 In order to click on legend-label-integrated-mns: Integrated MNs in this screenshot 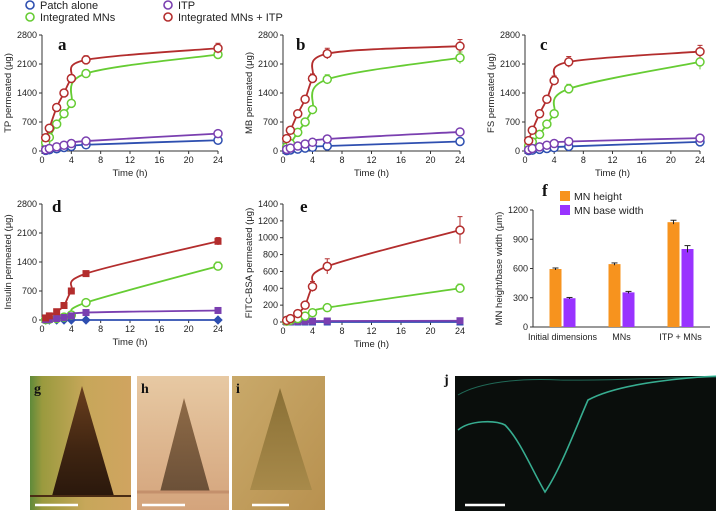, I will do `click(78, 18)`.